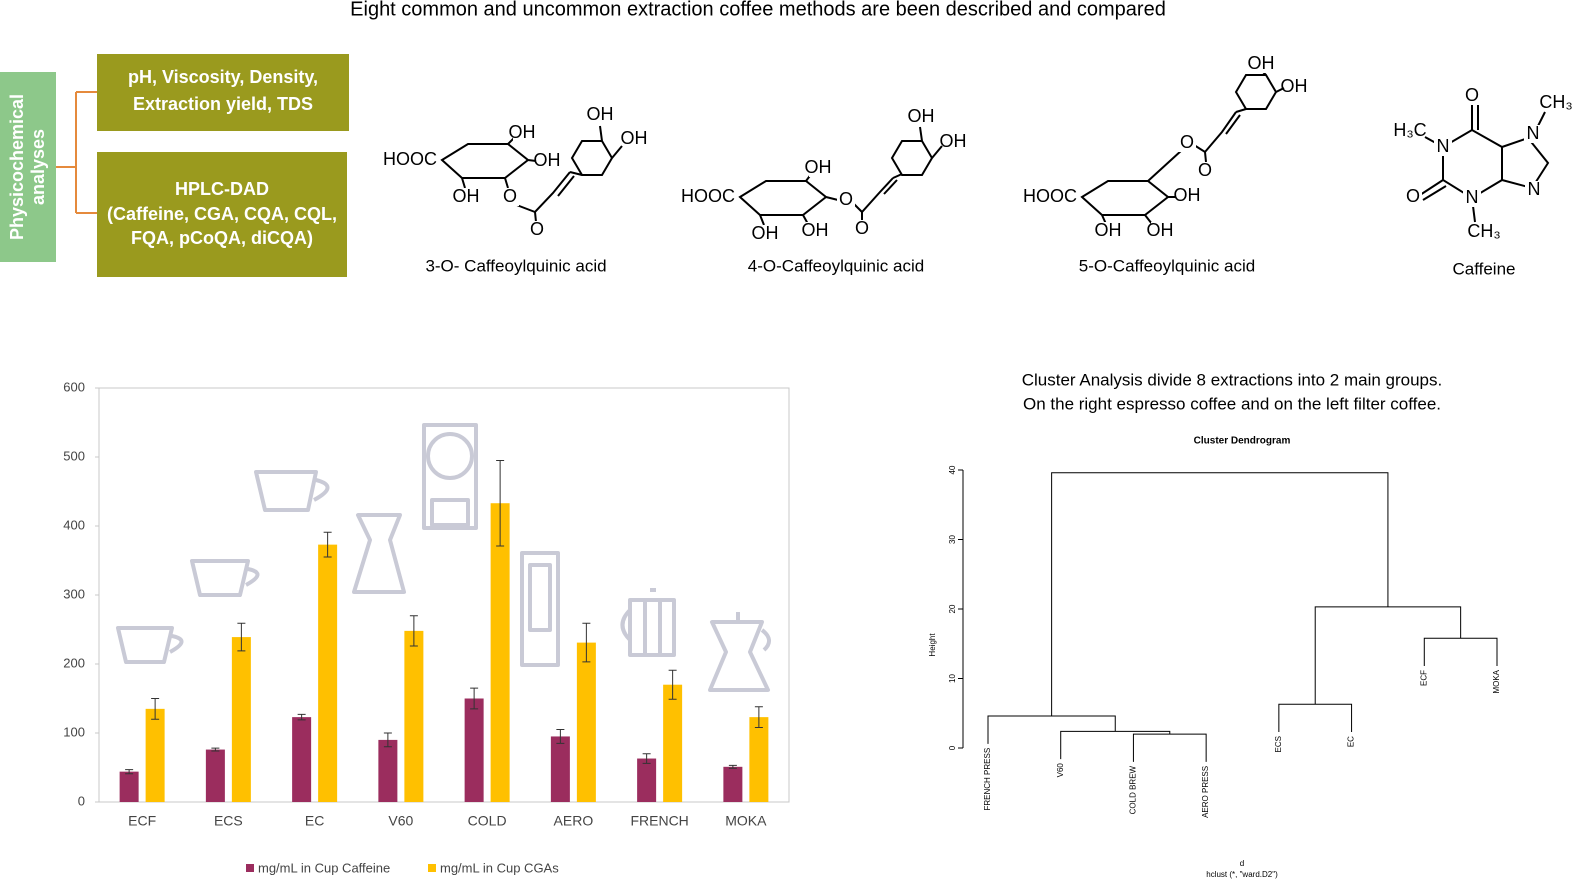 The width and height of the screenshot is (1583, 886). I want to click on molecule-name: 3-O- Caffeoylquinic acid, so click(515, 265).